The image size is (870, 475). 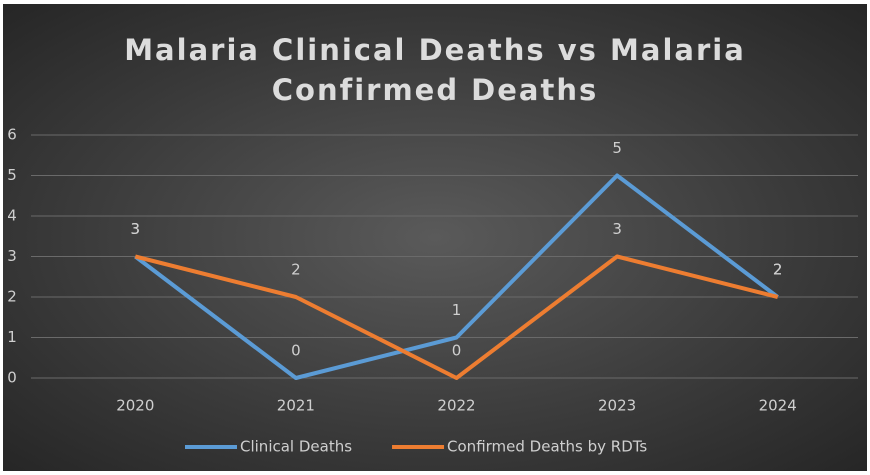 I want to click on legend-label: Clinical Deaths, so click(x=296, y=447).